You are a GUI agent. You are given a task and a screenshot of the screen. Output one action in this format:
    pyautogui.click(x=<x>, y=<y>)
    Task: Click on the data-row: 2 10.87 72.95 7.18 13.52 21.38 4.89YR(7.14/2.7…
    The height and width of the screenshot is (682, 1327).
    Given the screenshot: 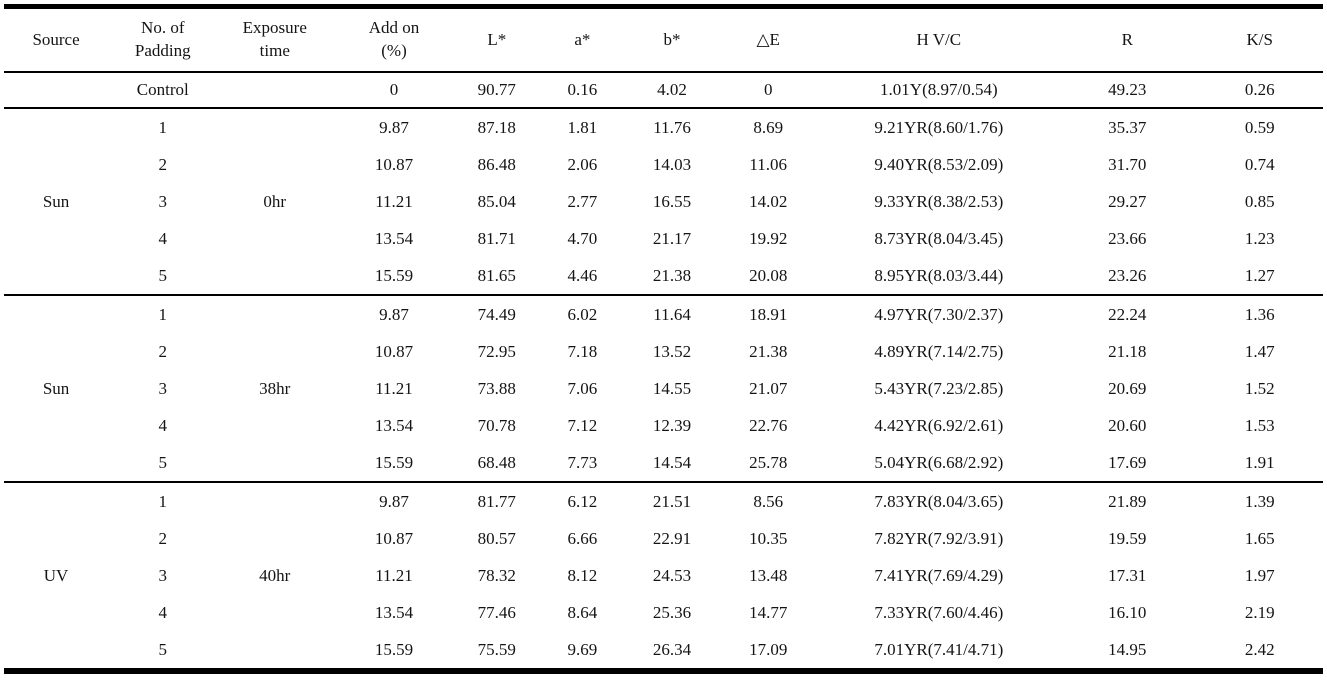 What is the action you would take?
    pyautogui.click(x=663, y=351)
    